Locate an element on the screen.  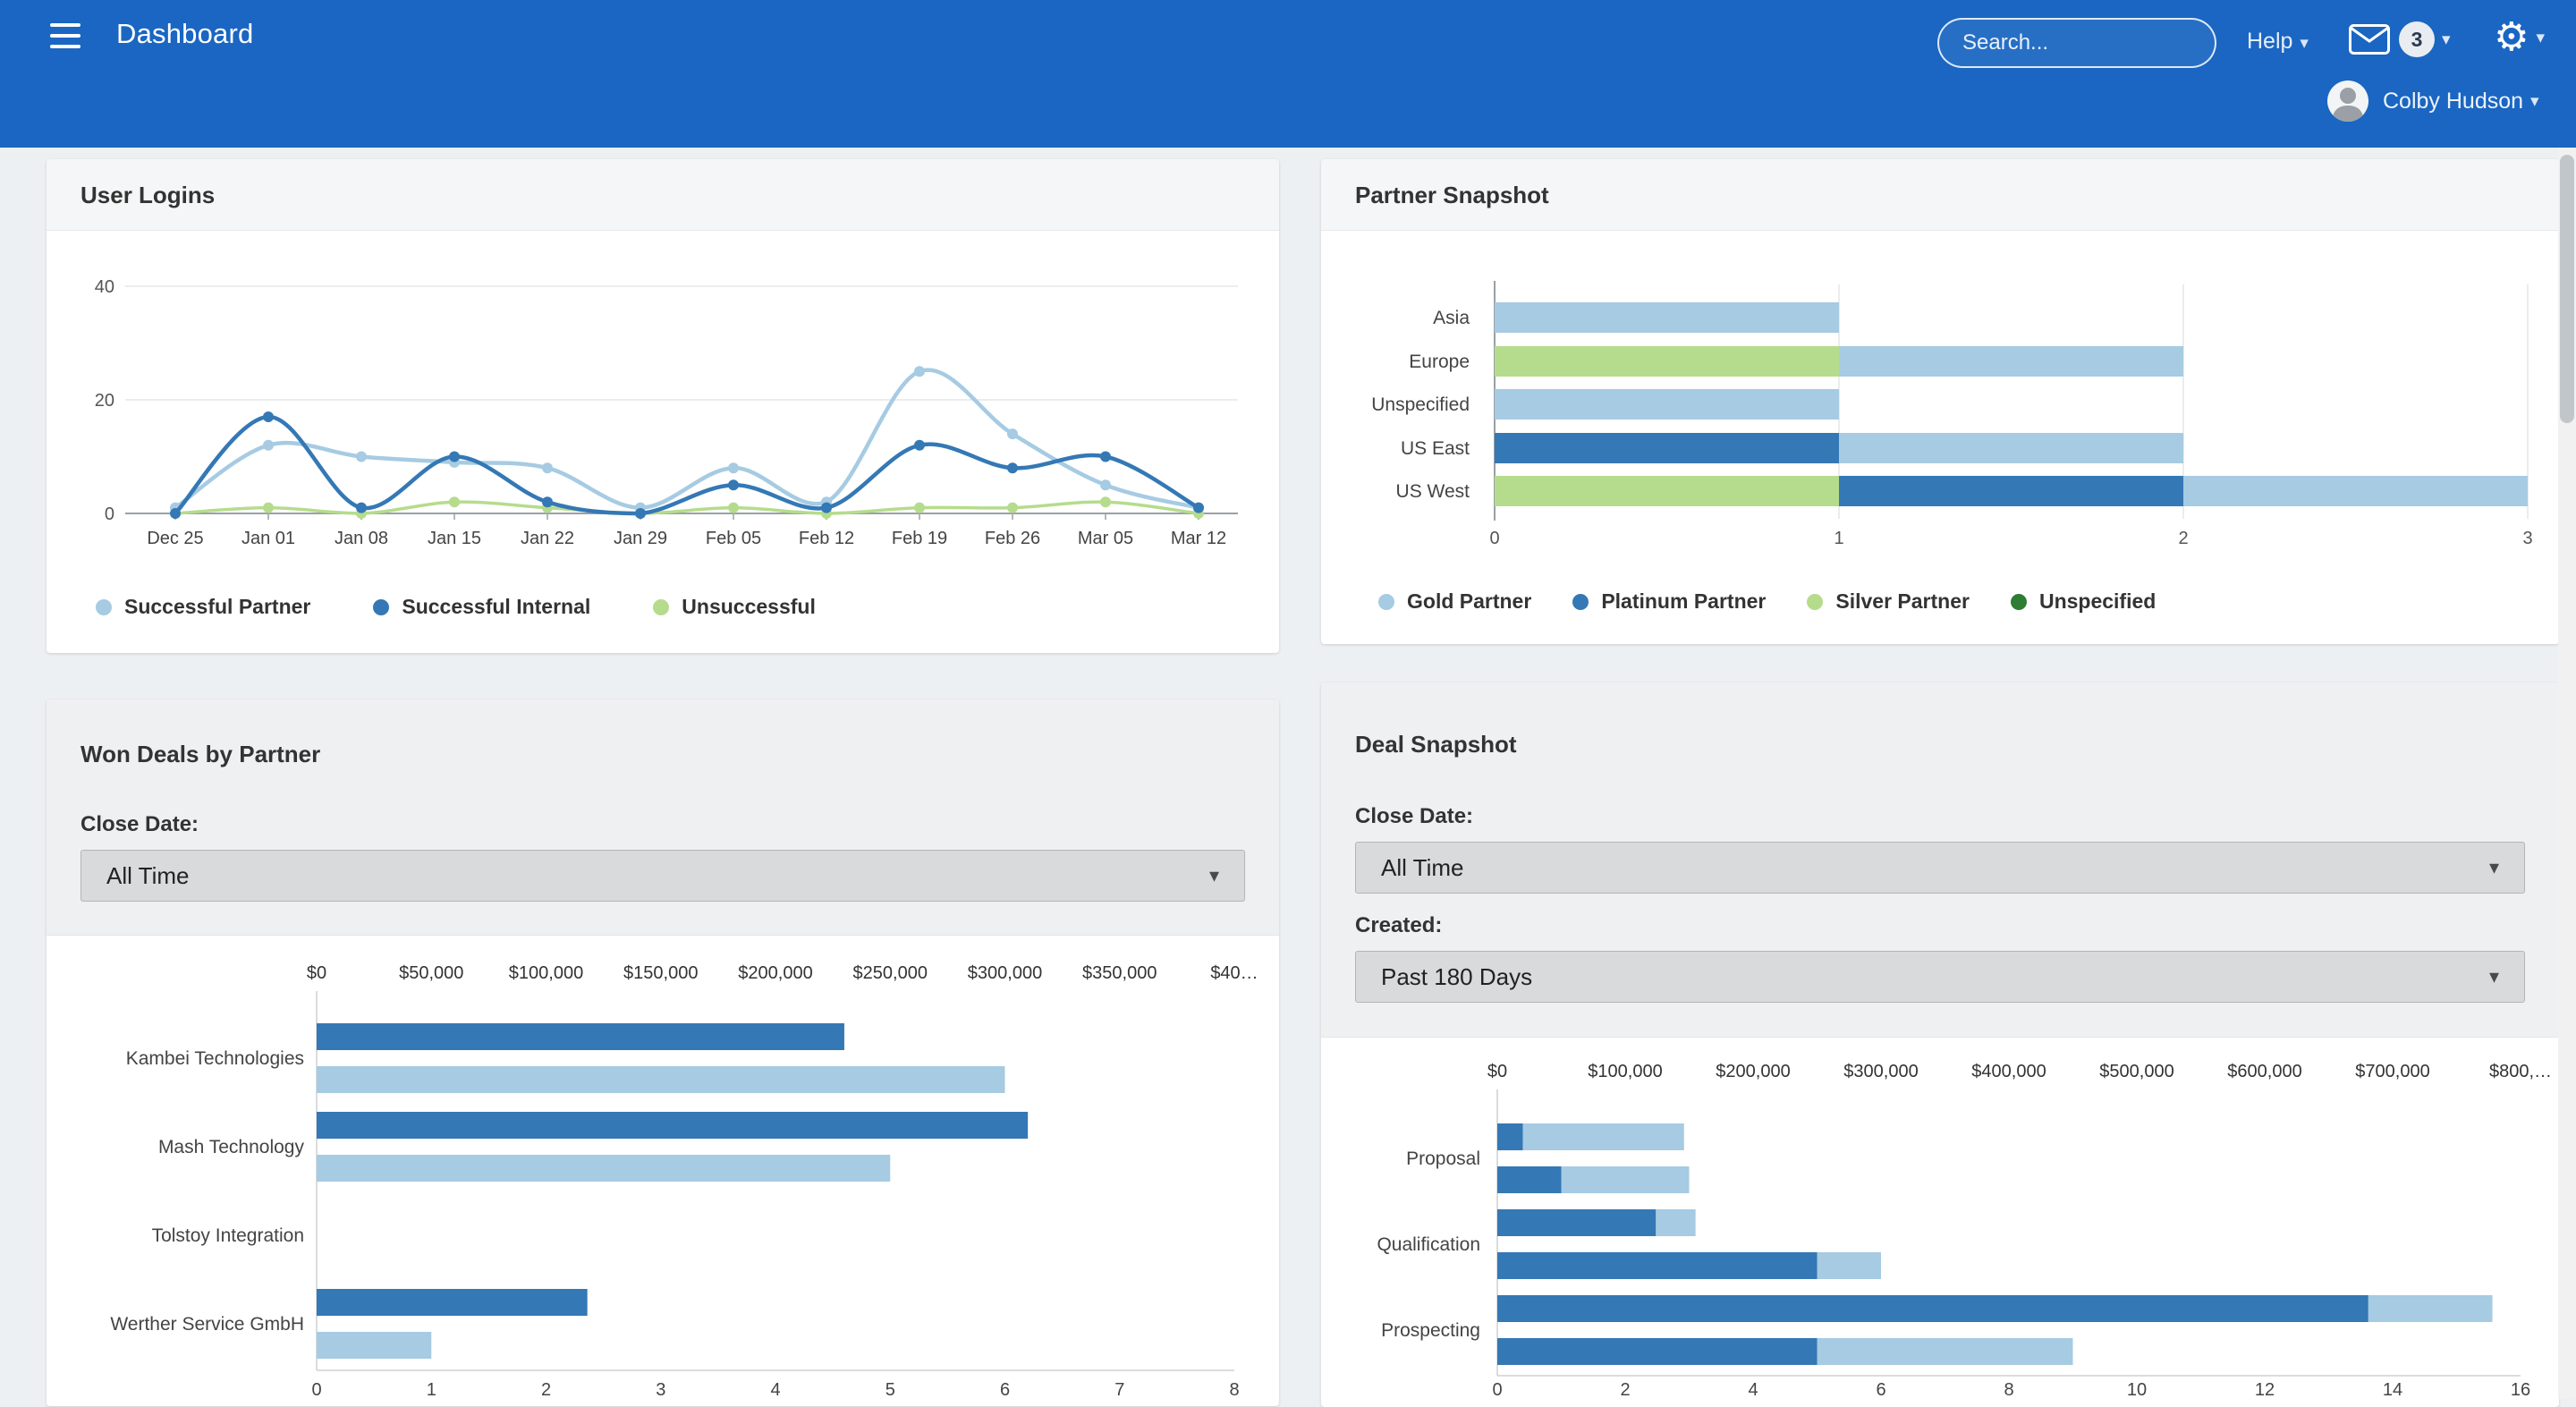
y-tick-label: 0 is located at coordinates (109, 514).